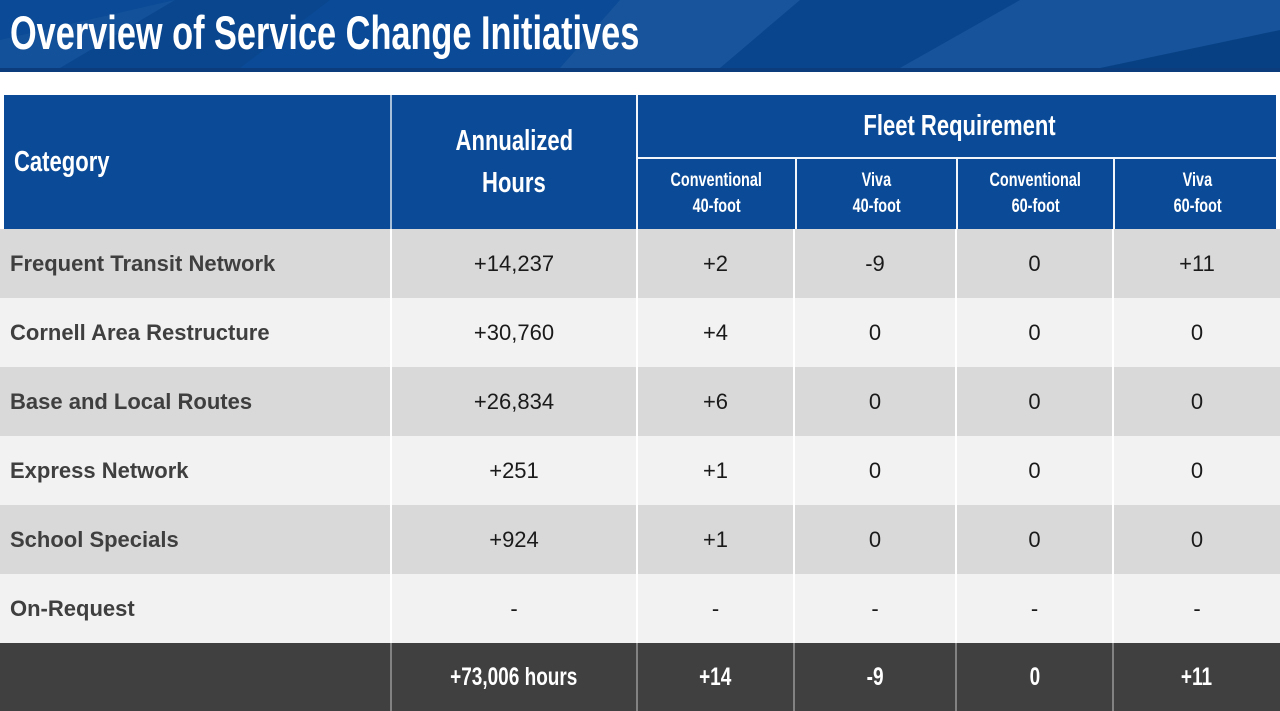 This screenshot has height=711, width=1280. What do you see at coordinates (513, 608) in the screenshot?
I see `cell-annualized-hours: -` at bounding box center [513, 608].